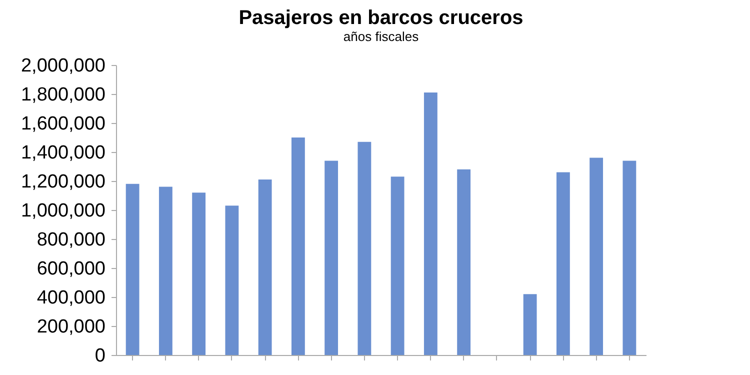 This screenshot has height=375, width=750. Describe the element at coordinates (63, 95) in the screenshot. I see `y-tick-label: 1,800,000` at that location.